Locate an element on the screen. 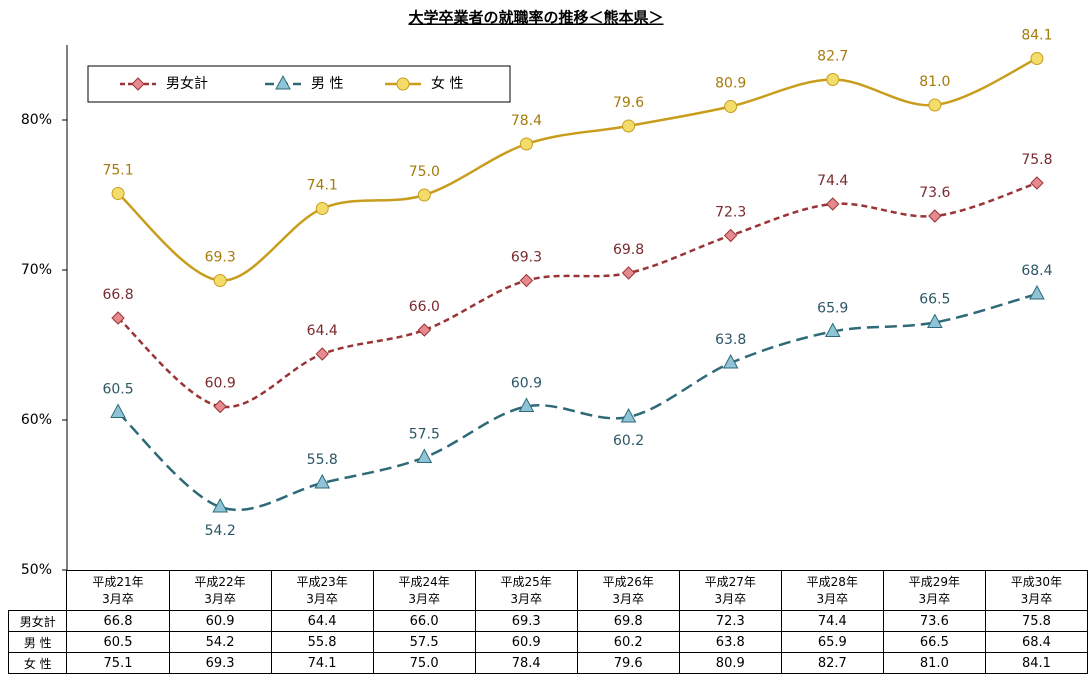 Image resolution: width=1088 pixels, height=679 pixels. row-label: 男 性 is located at coordinates (37, 642).